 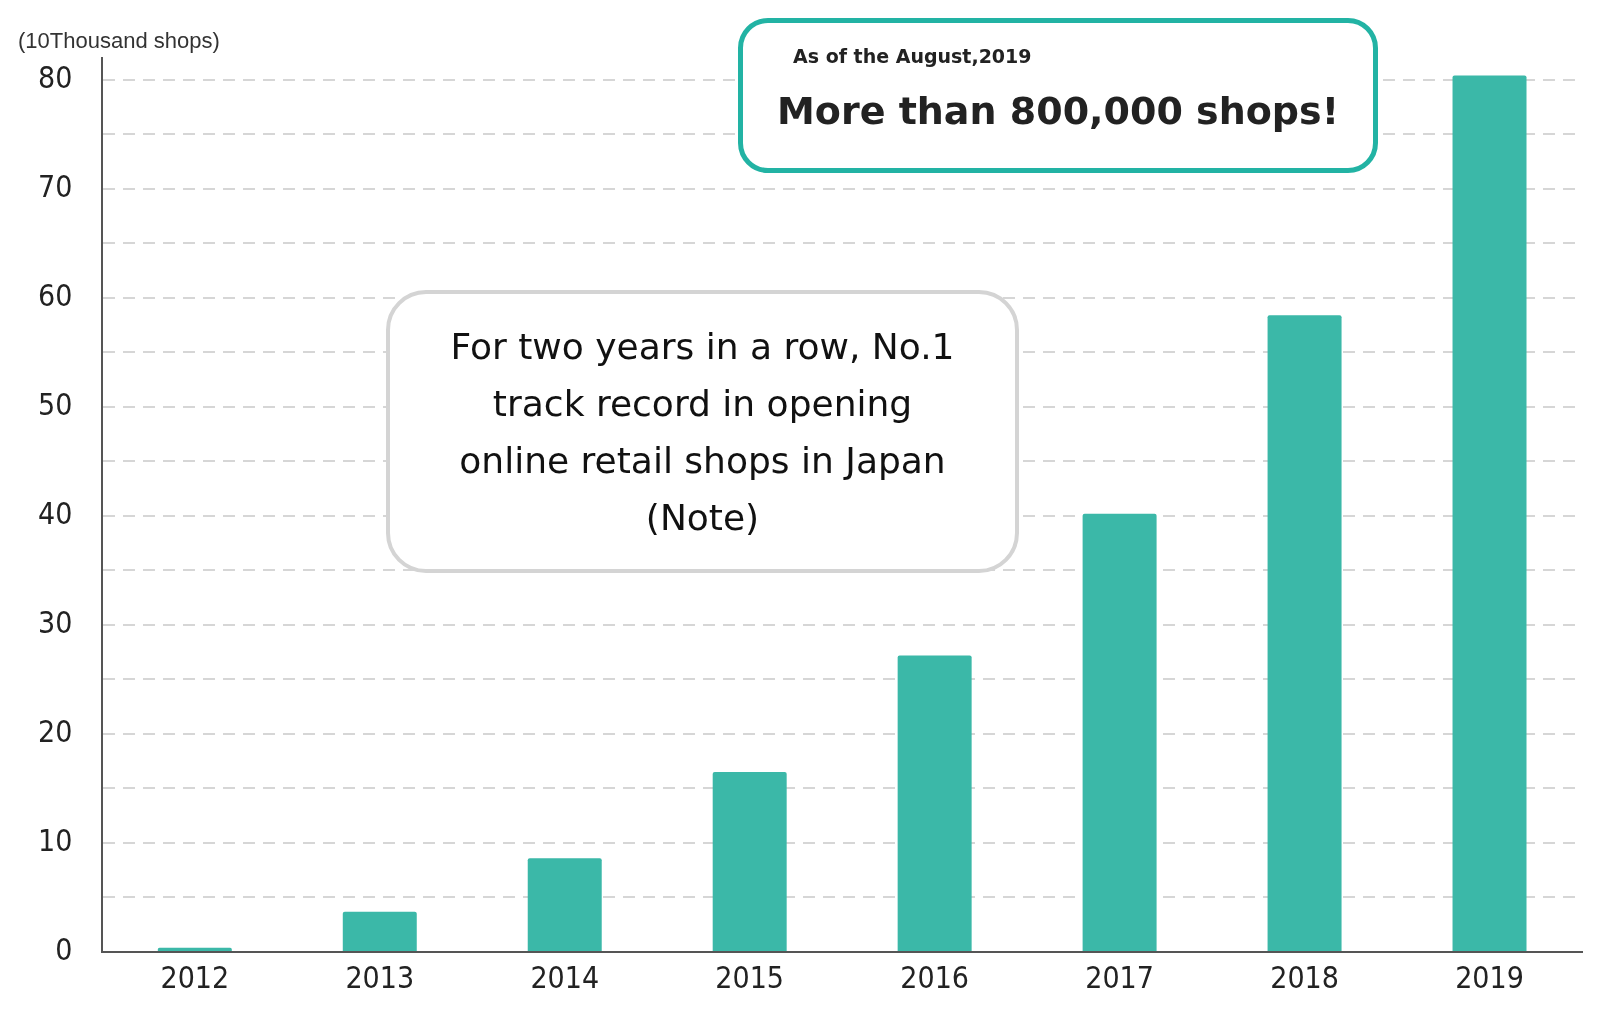 What do you see at coordinates (565, 977) in the screenshot?
I see `x-tick-label: 2014` at bounding box center [565, 977].